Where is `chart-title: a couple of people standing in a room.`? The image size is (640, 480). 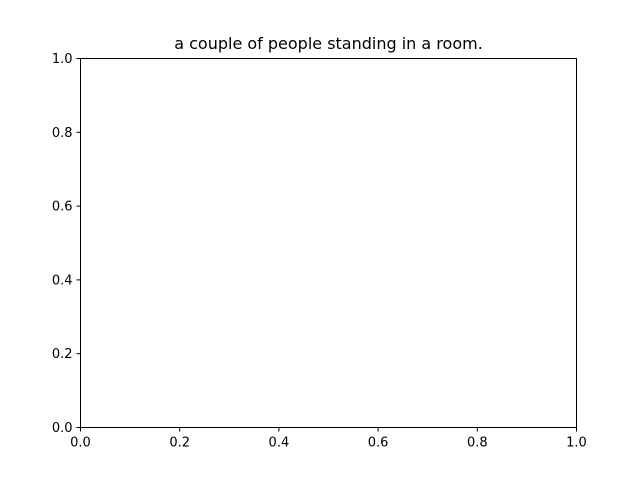
chart-title: a couple of people standing in a room. is located at coordinates (328, 43).